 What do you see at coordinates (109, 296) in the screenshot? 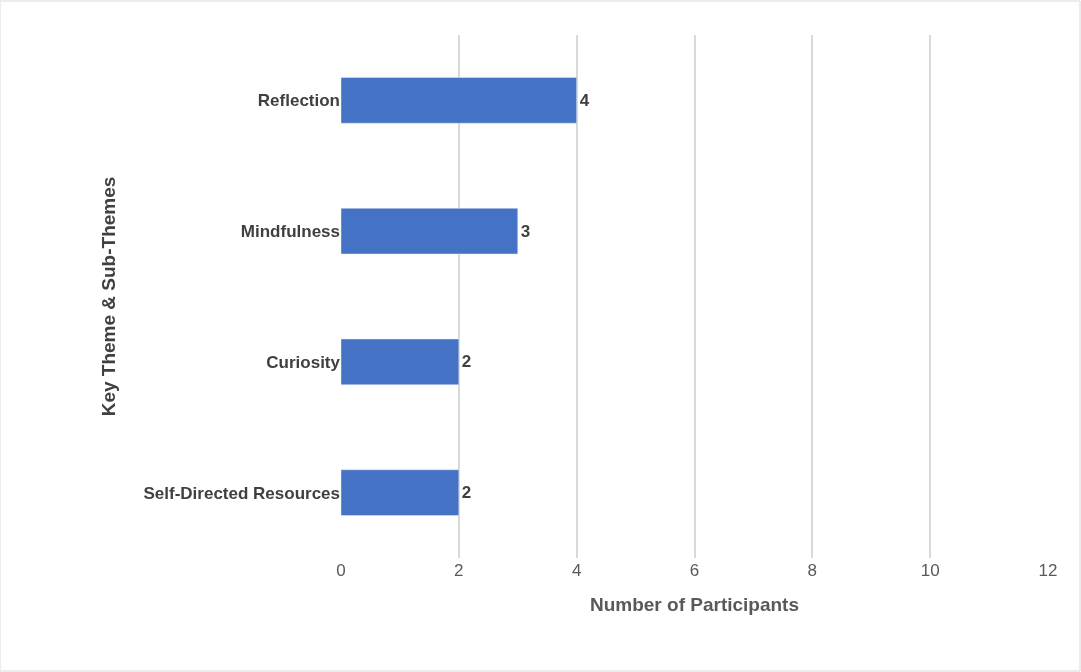
I see `y-axis-title: Key Theme & Sub-Themes` at bounding box center [109, 296].